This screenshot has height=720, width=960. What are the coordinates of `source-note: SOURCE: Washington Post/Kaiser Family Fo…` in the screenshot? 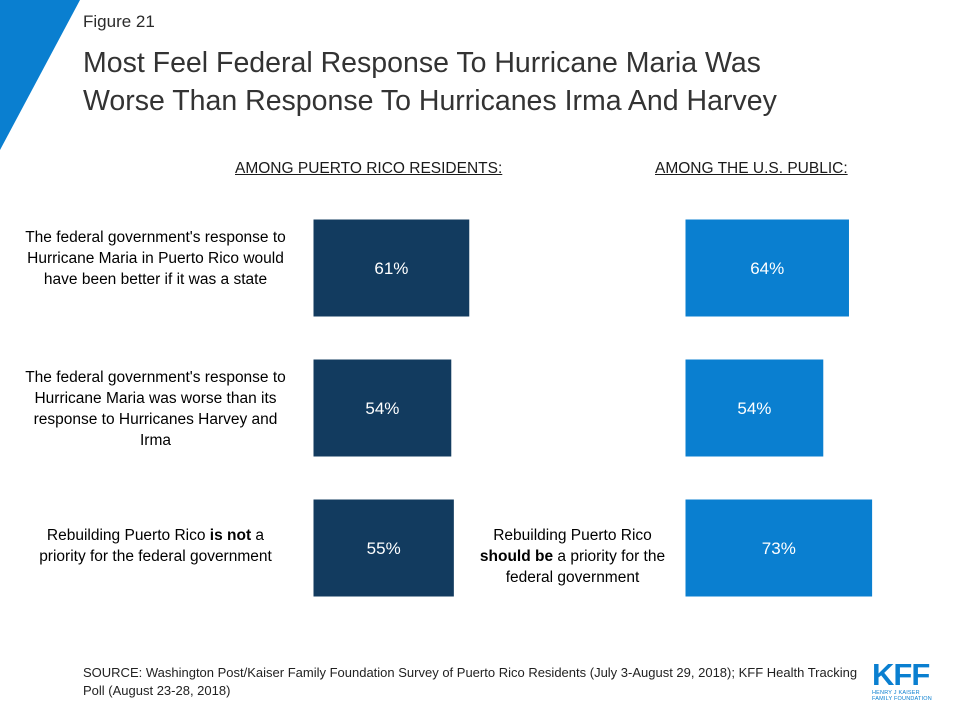 It's located at (470, 681).